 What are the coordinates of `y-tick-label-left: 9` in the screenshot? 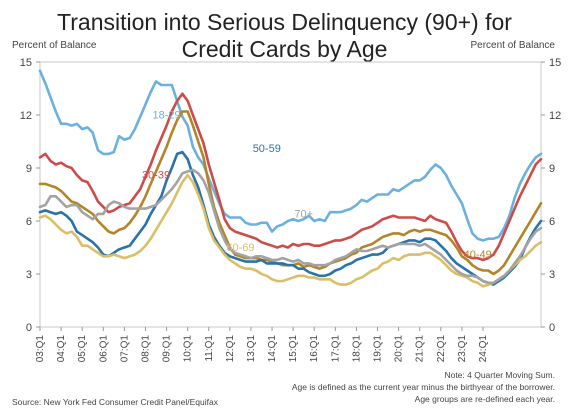 It's located at (29, 169).